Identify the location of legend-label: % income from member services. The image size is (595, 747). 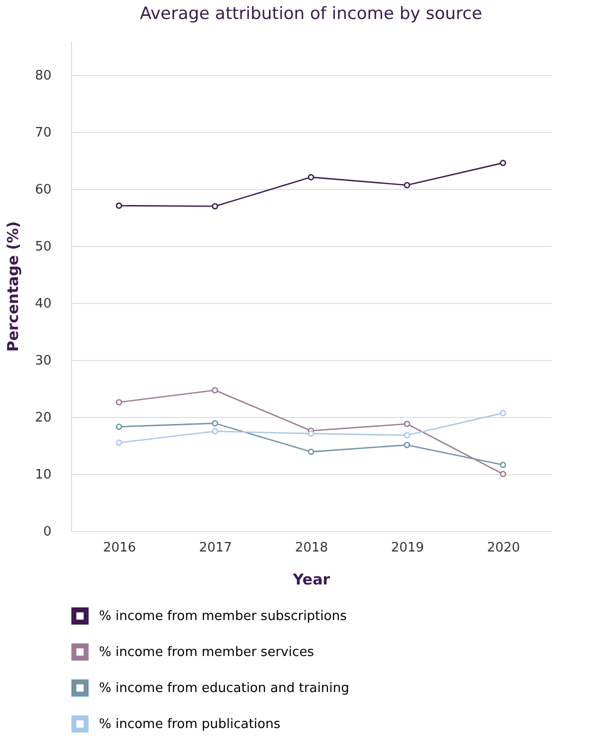
(206, 652).